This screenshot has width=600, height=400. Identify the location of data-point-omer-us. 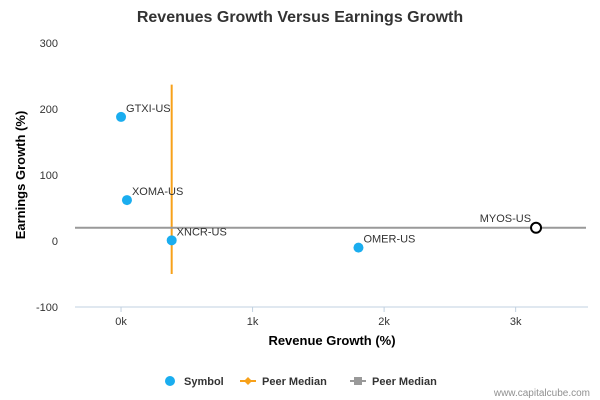
(358, 247).